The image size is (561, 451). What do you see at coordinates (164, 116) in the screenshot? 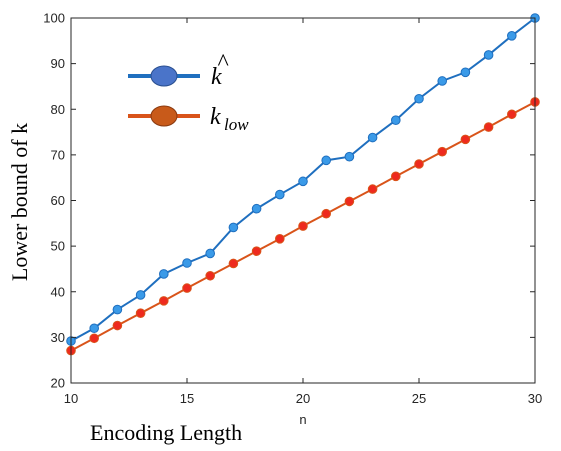
I see `legend-marker-klow` at bounding box center [164, 116].